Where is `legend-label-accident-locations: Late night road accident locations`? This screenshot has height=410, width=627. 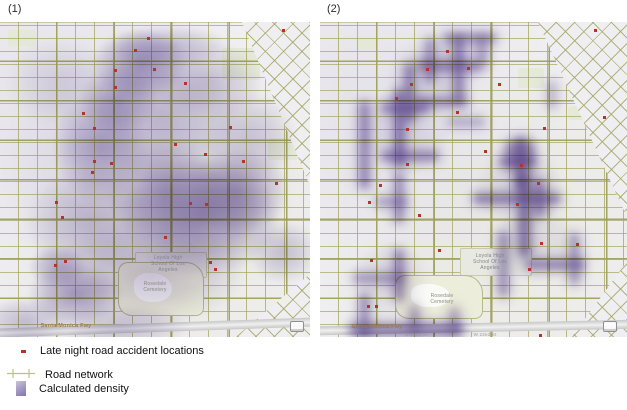
legend-label-accident-locations: Late night road accident locations is located at coordinates (122, 351).